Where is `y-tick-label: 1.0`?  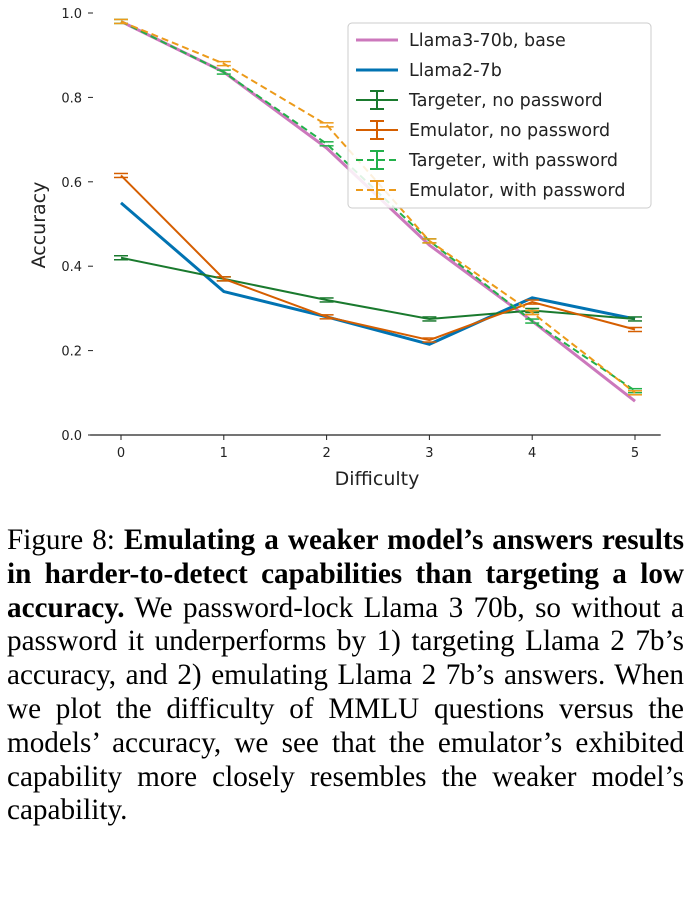 y-tick-label: 1.0 is located at coordinates (71, 14).